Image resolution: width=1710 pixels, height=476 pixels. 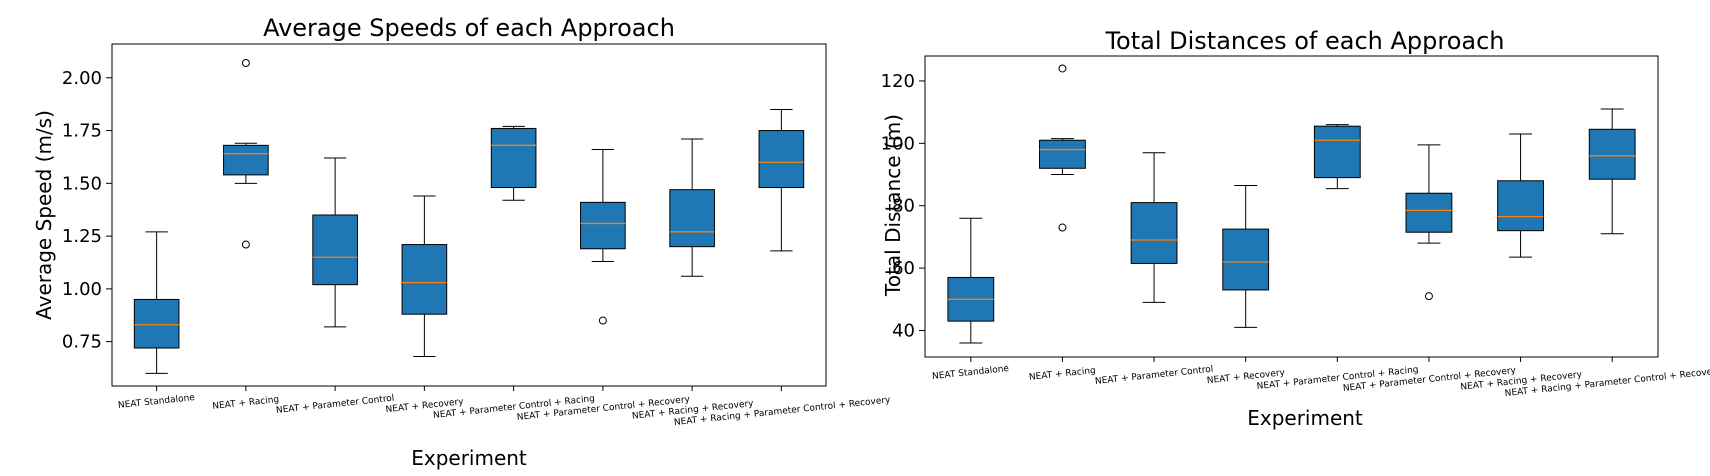 I want to click on speed-chart-ylabel: Average Speed (m/s), so click(x=44, y=215).